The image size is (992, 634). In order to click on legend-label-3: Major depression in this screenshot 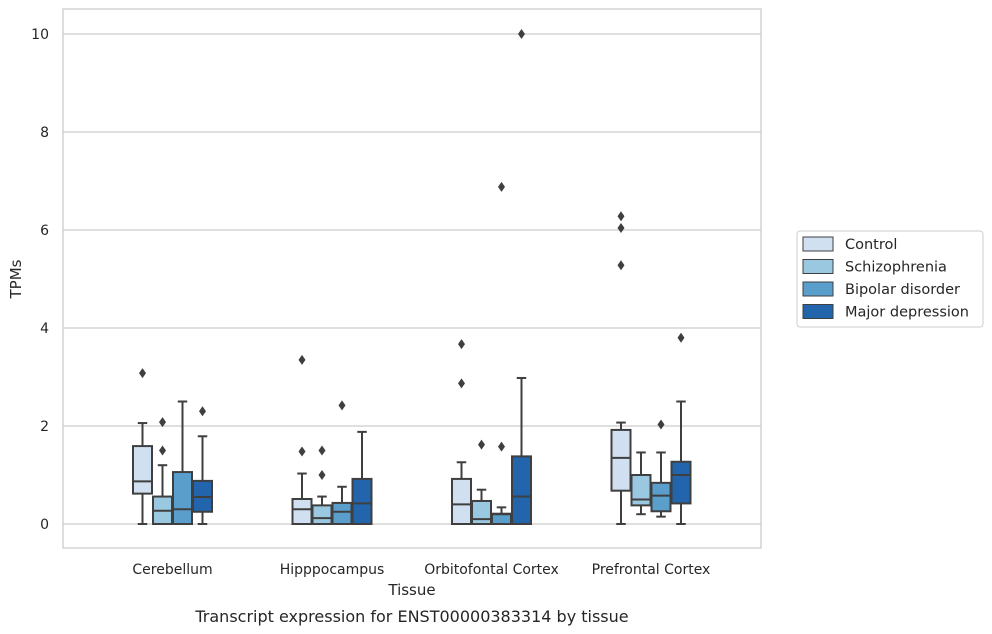, I will do `click(907, 313)`.